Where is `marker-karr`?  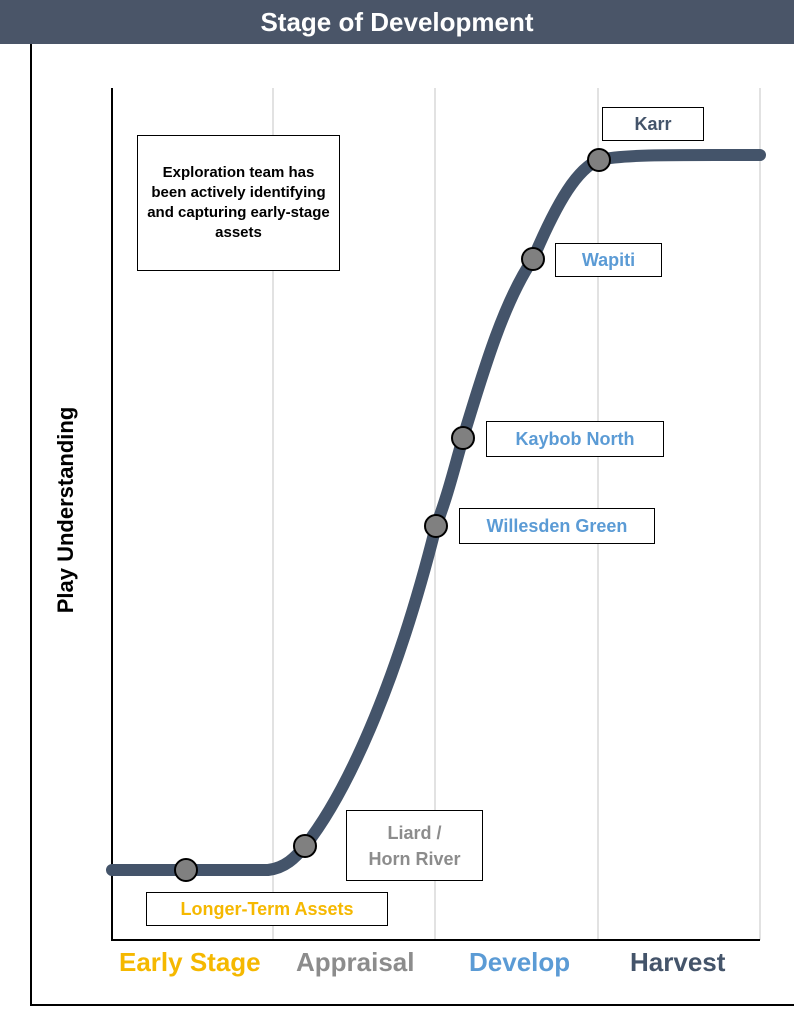 marker-karr is located at coordinates (599, 160).